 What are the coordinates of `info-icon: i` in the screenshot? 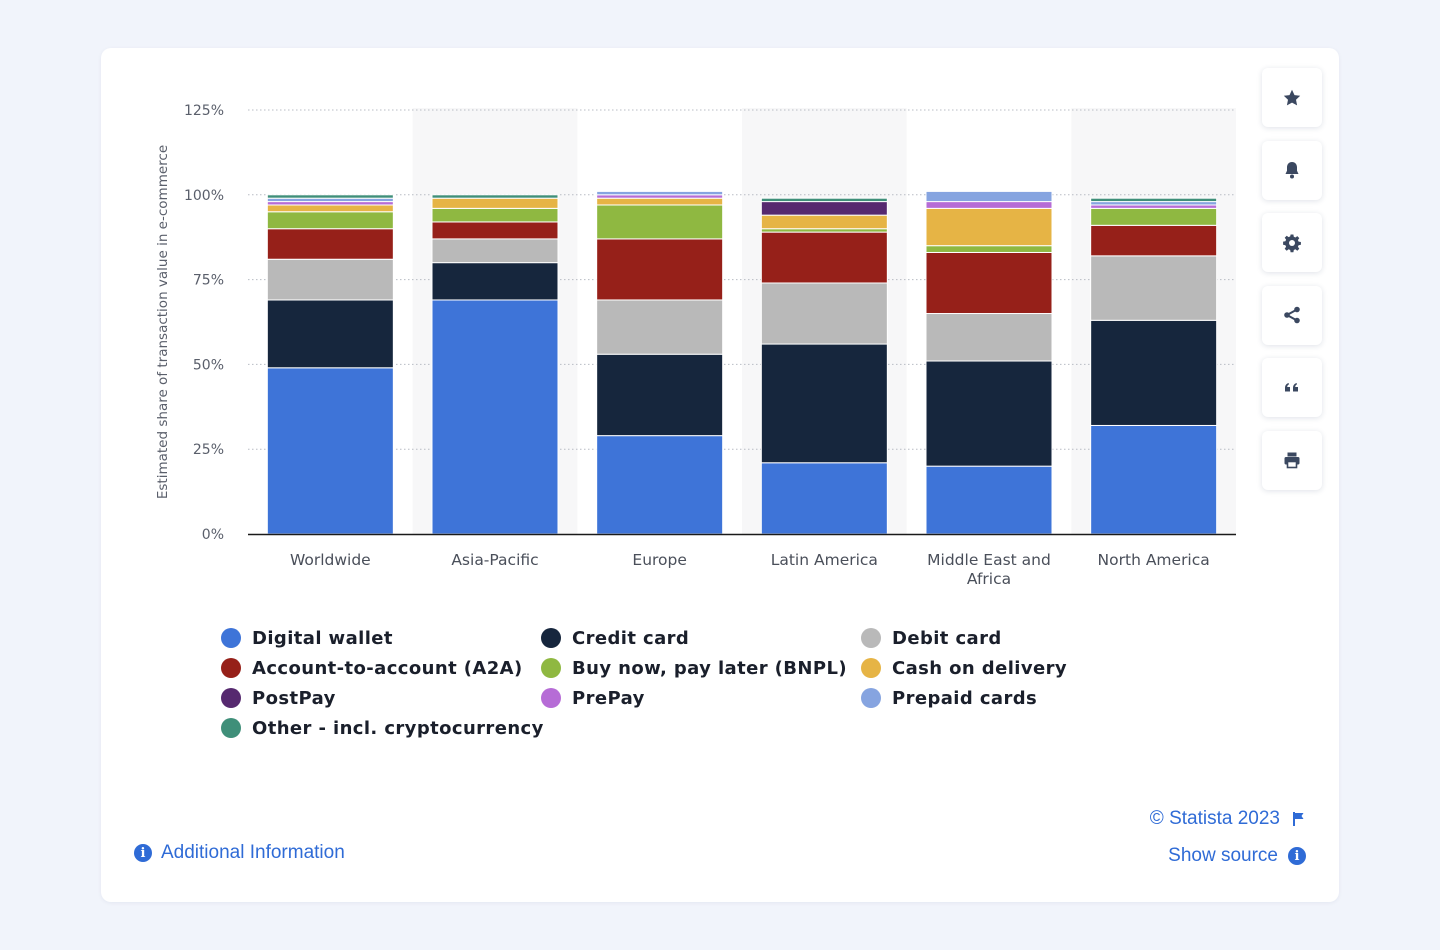 It's located at (1297, 856).